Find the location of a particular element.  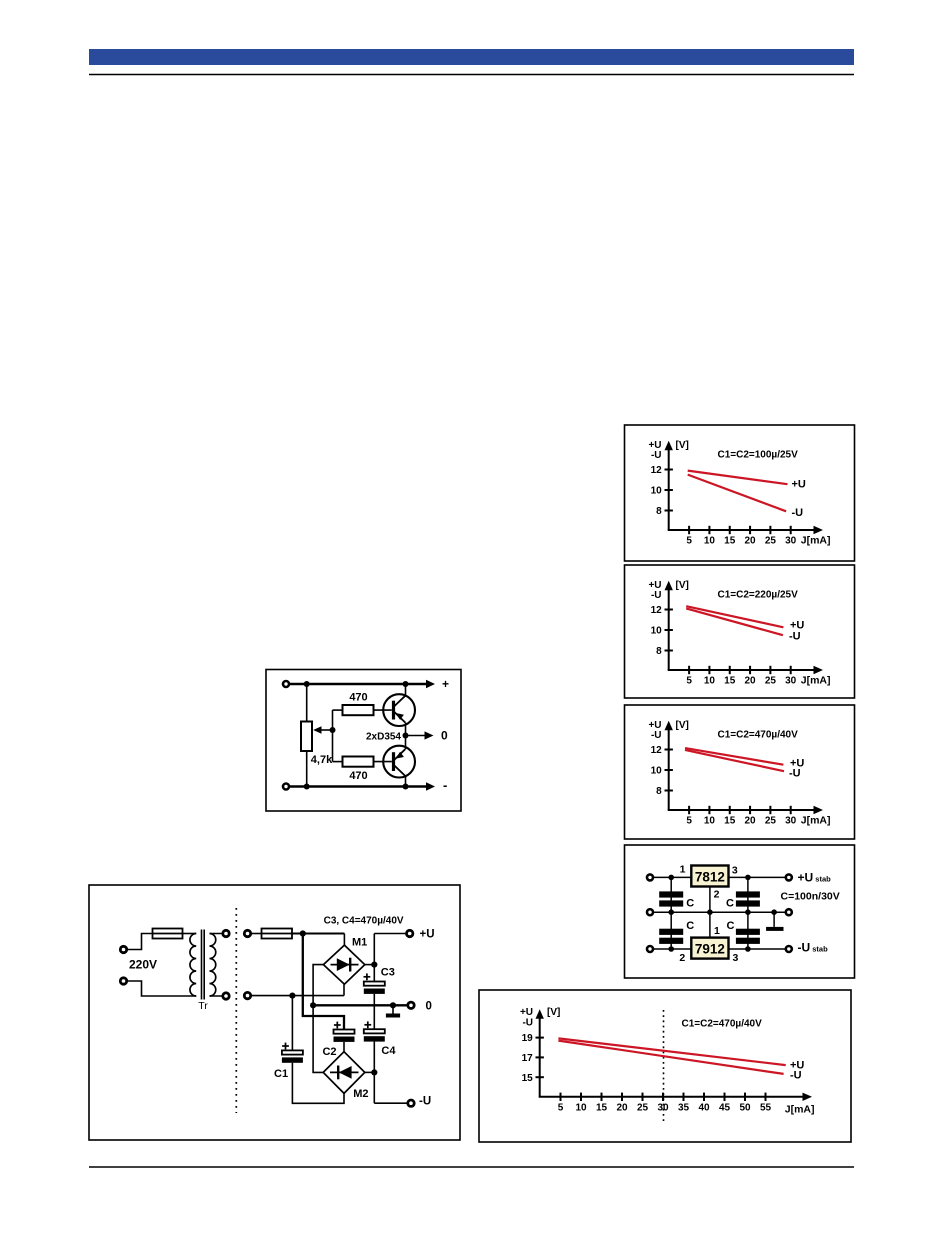

svg-text: C3 is located at coordinates (388, 973).